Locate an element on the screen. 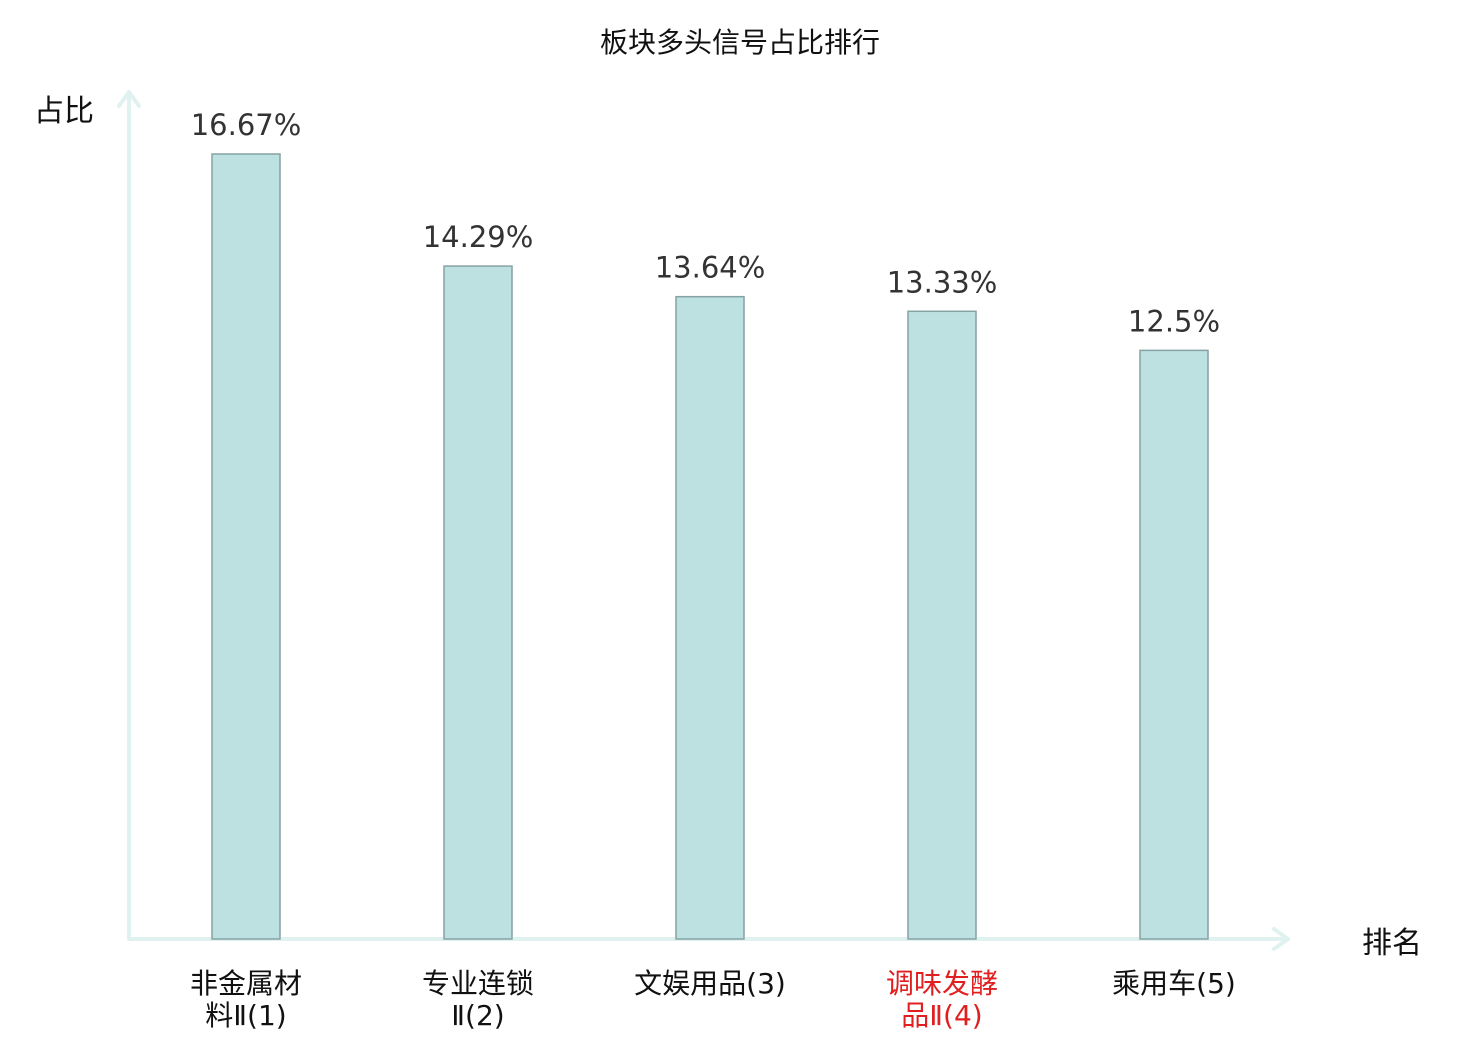 The height and width of the screenshot is (1040, 1480). y-axis-arrow is located at coordinates (129, 99).